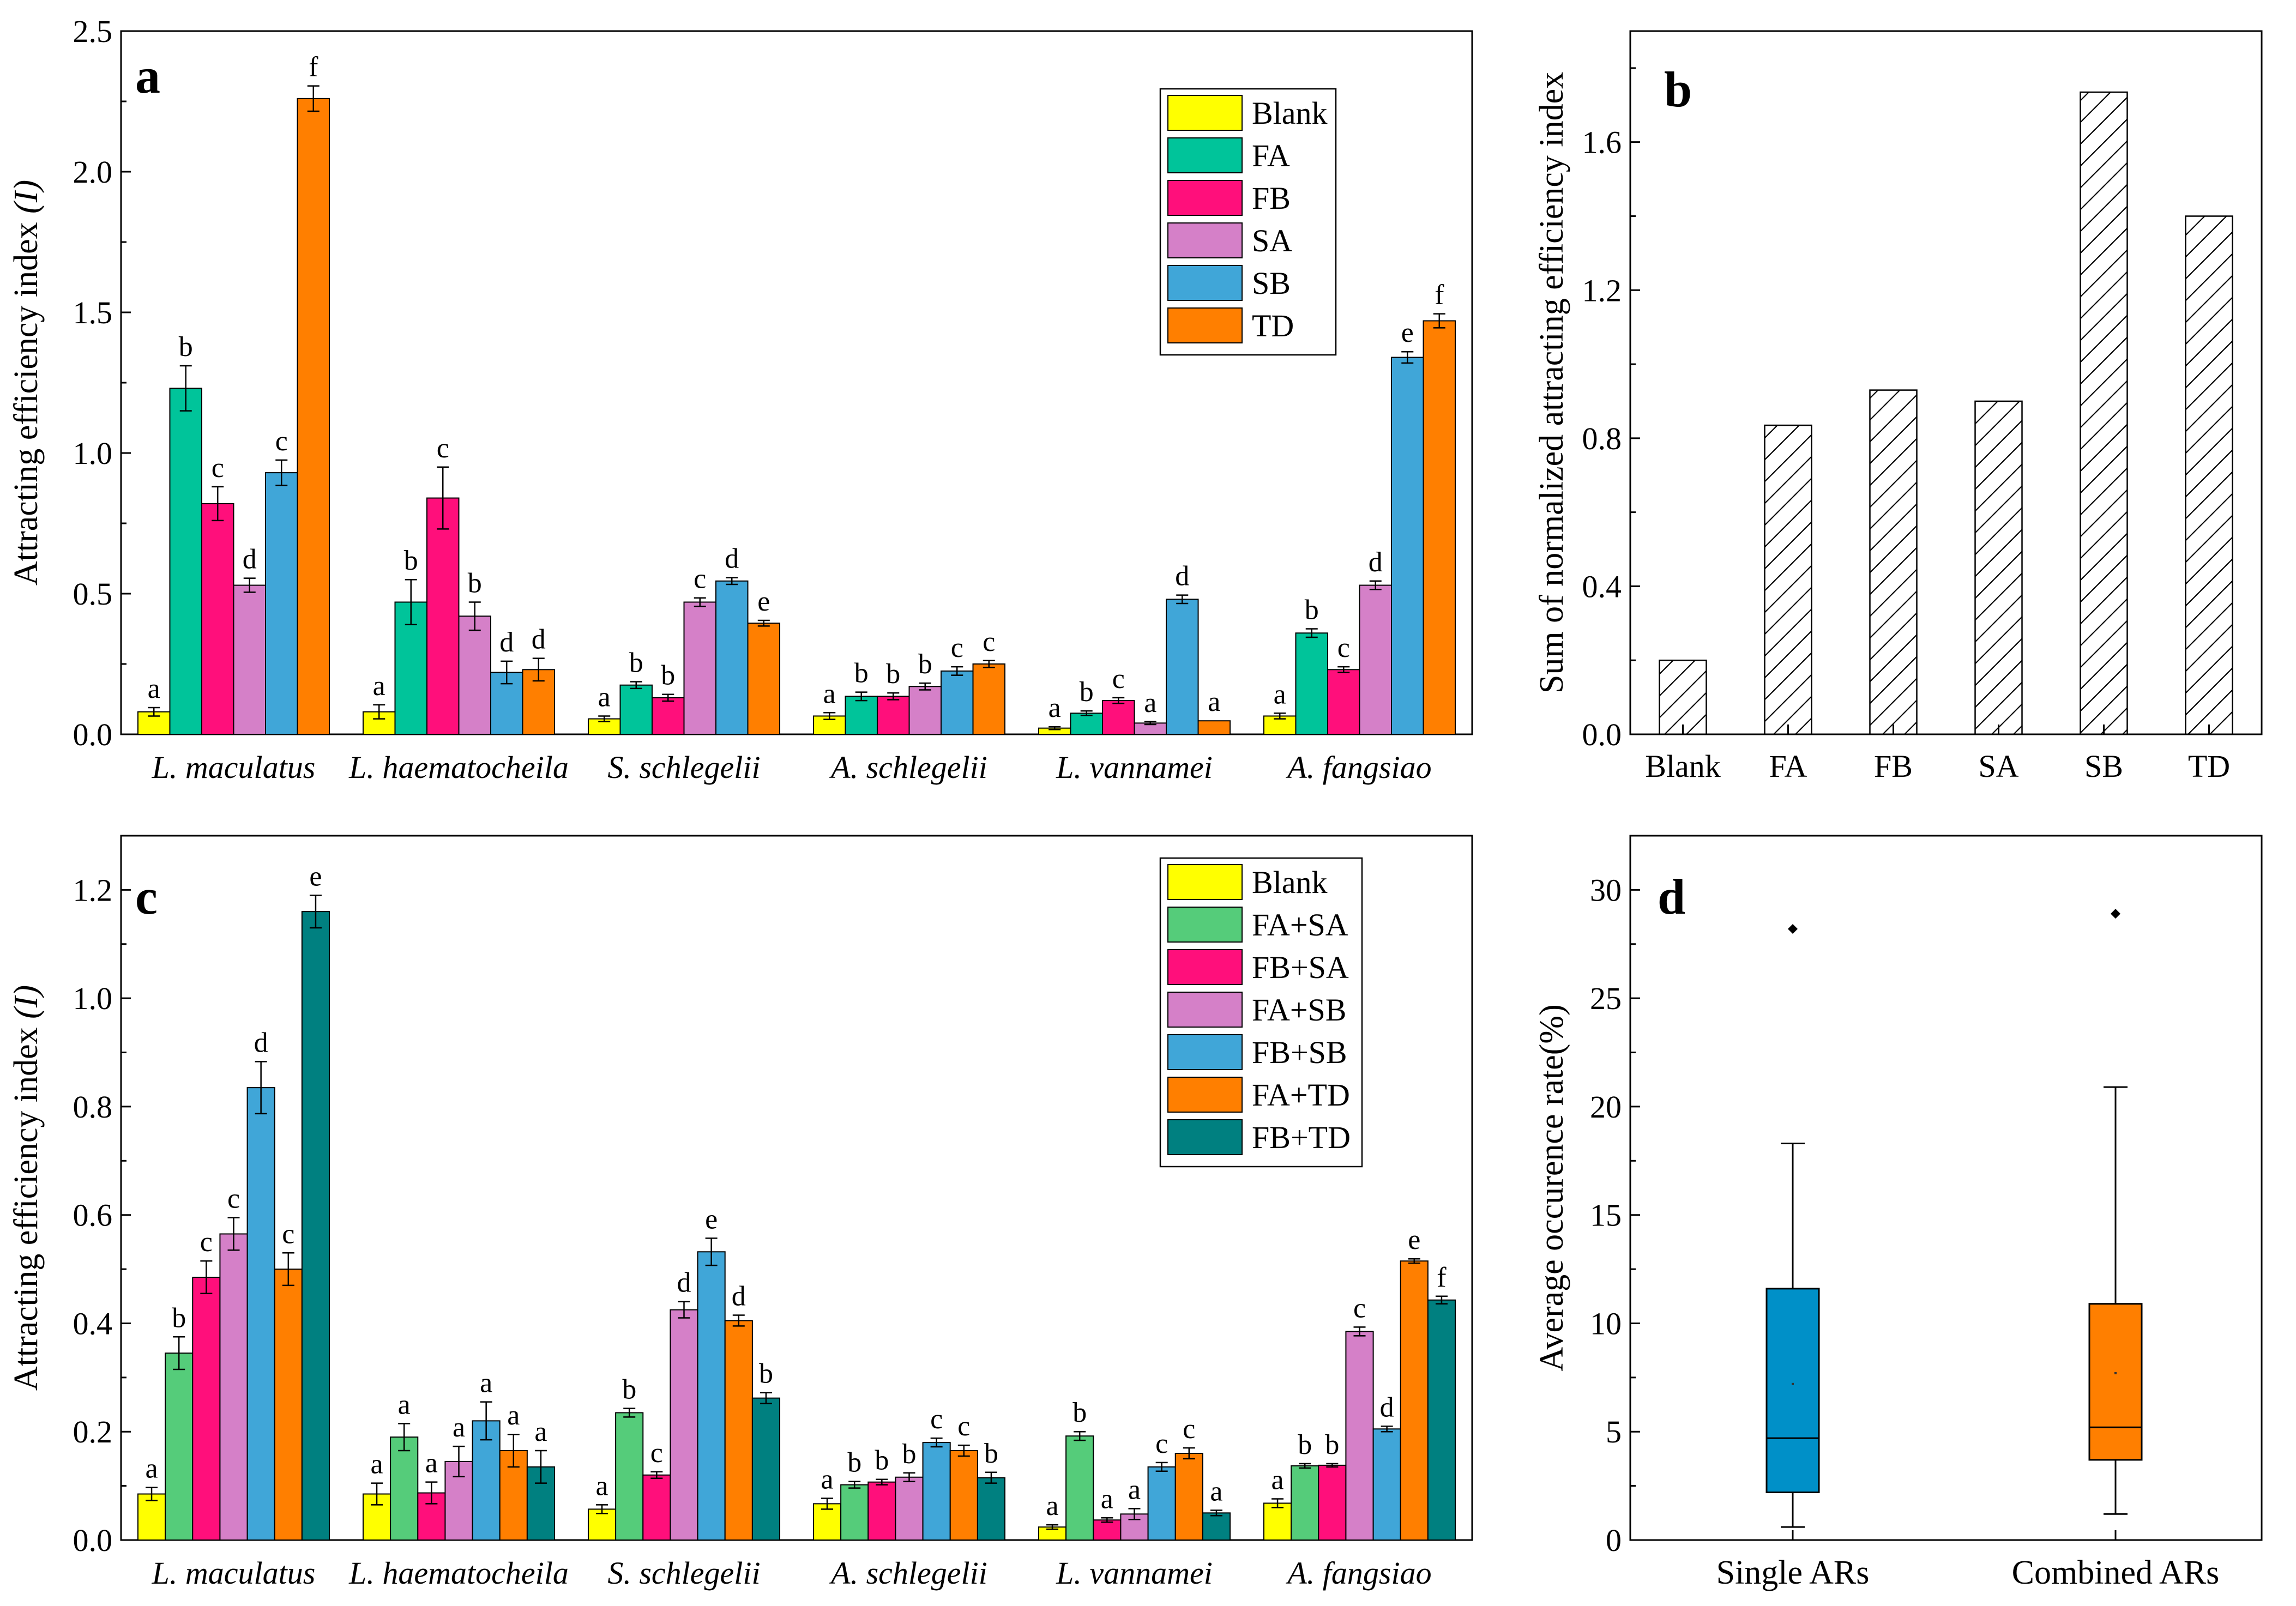 This screenshot has width=2296, height=1606. What do you see at coordinates (234, 1573) in the screenshot?
I see `x-category-label: L. maculatus` at bounding box center [234, 1573].